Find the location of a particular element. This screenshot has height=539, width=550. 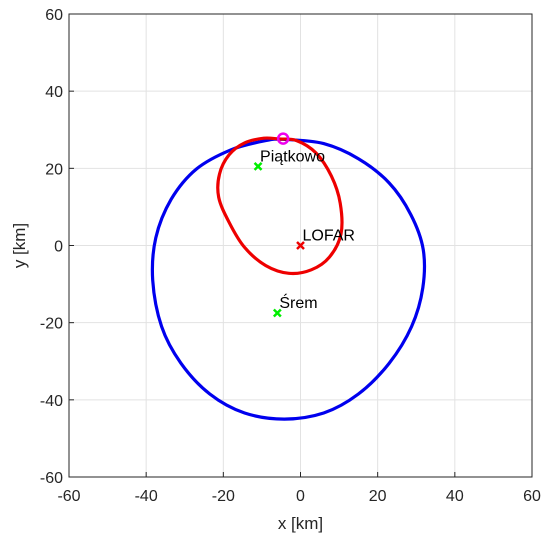

y-tick-label: 20 is located at coordinates (54, 169).